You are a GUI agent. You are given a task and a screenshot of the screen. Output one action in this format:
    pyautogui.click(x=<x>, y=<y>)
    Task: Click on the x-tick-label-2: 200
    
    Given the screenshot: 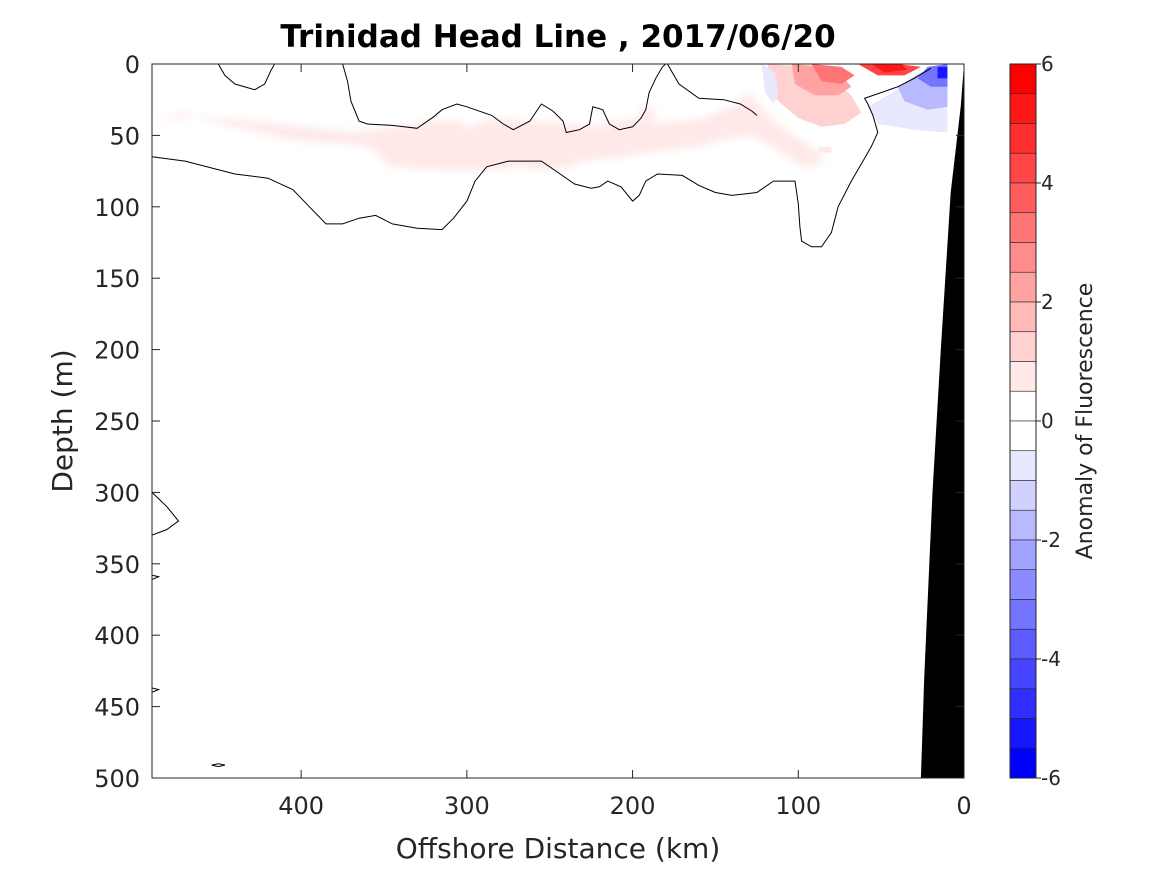 What is the action you would take?
    pyautogui.click(x=633, y=806)
    